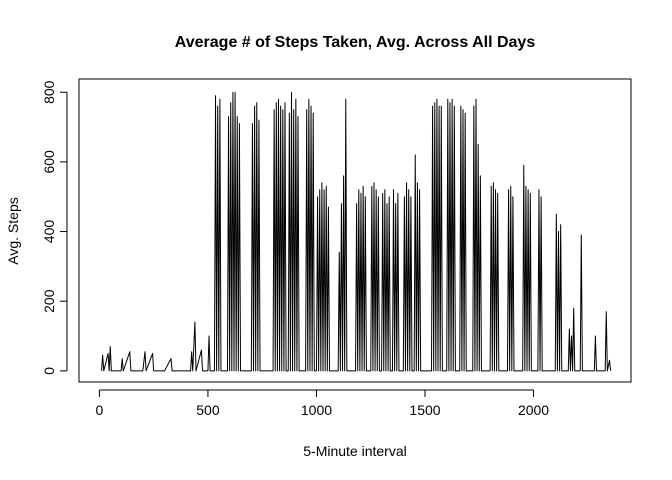 The width and height of the screenshot is (672, 480). Describe the element at coordinates (424, 410) in the screenshot. I see `x-tick-label: 1500` at that location.